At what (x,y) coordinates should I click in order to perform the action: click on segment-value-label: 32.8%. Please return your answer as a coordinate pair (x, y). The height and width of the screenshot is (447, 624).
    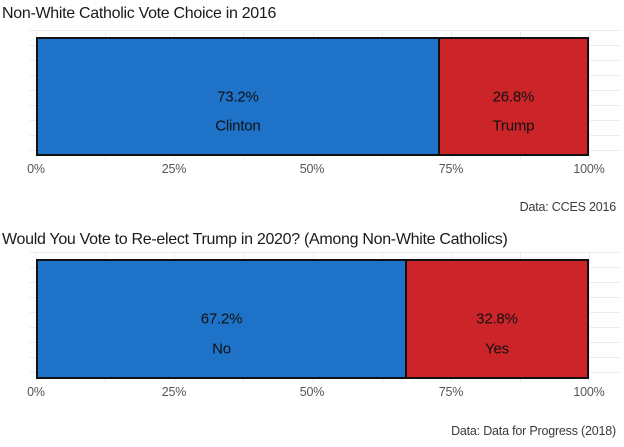
    Looking at the image, I should click on (497, 319).